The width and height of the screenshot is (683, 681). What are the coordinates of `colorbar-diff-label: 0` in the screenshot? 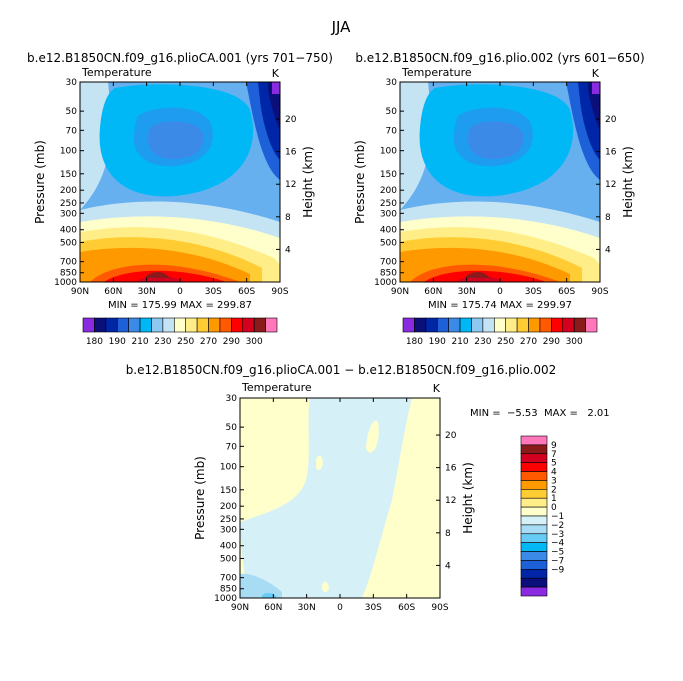 It's located at (554, 508).